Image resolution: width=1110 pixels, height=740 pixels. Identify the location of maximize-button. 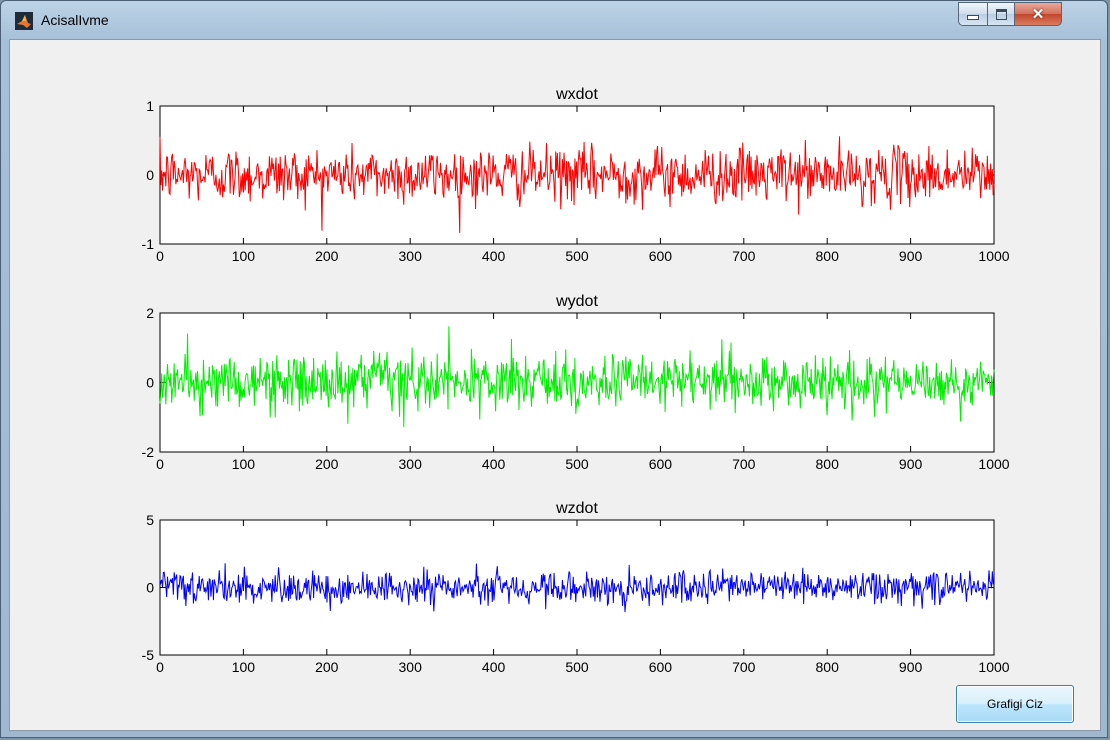
(1001, 14).